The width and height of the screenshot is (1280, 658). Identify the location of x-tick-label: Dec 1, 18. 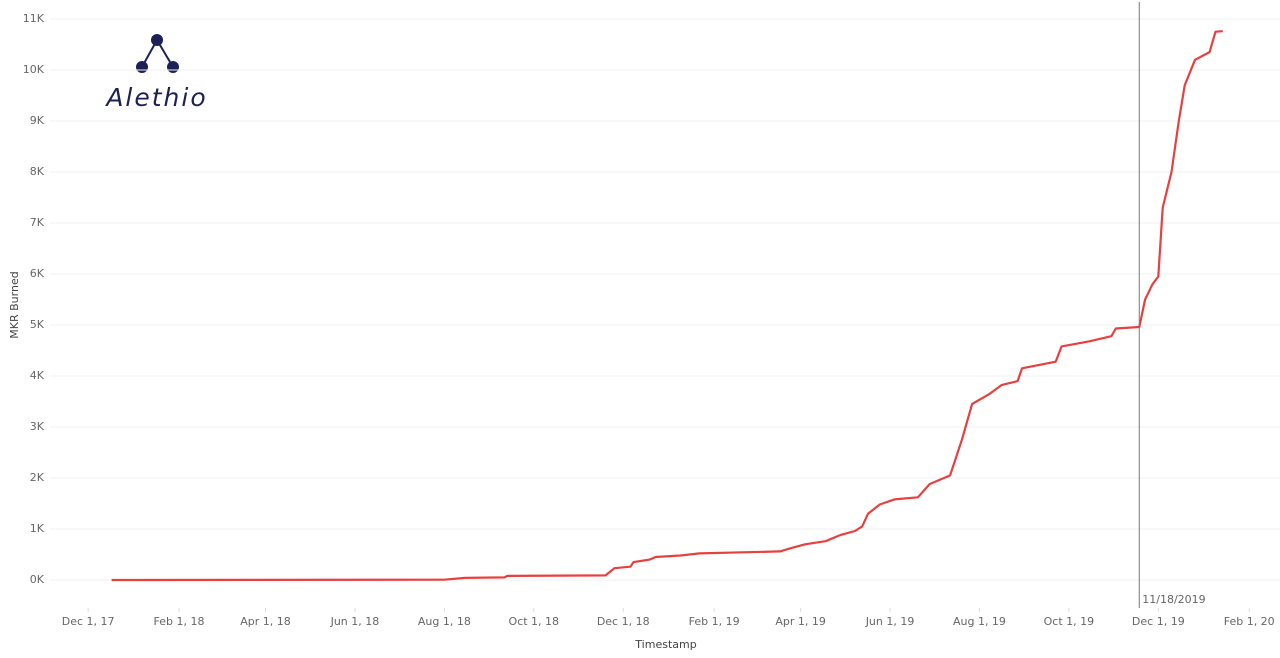
(623, 621).